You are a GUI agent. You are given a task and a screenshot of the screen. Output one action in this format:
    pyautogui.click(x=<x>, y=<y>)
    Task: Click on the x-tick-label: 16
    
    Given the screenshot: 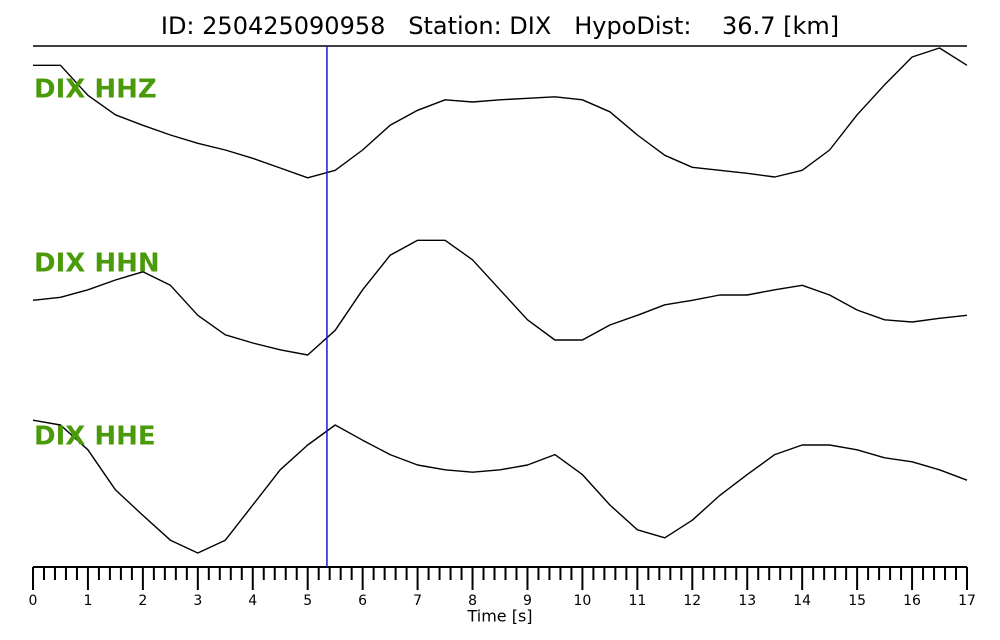 What is the action you would take?
    pyautogui.click(x=912, y=601)
    